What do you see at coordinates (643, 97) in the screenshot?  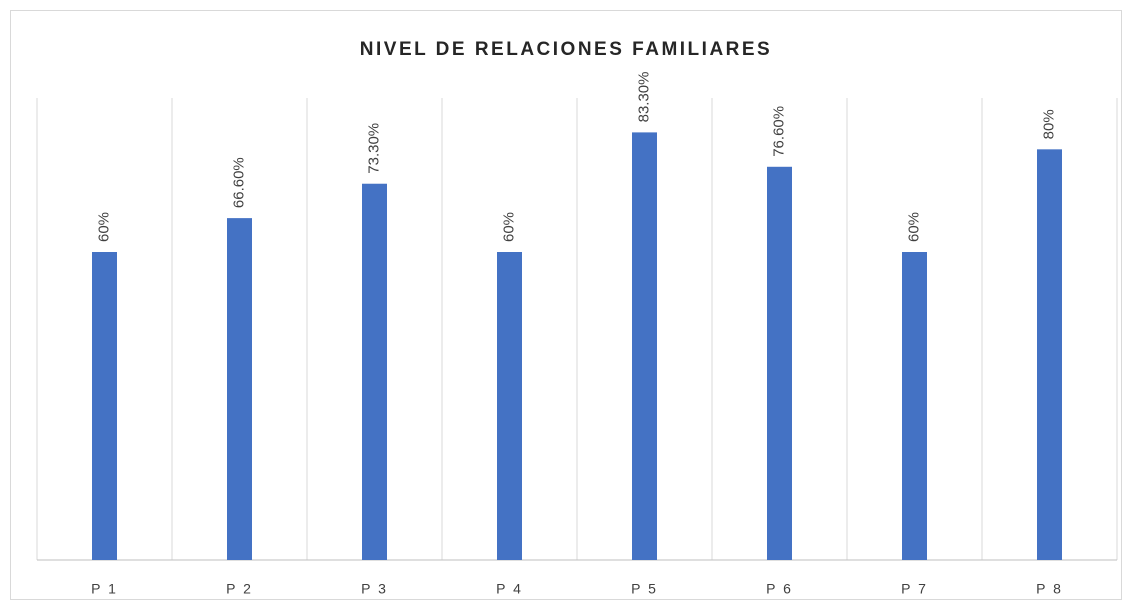 I see `data-label: 83.30%` at bounding box center [643, 97].